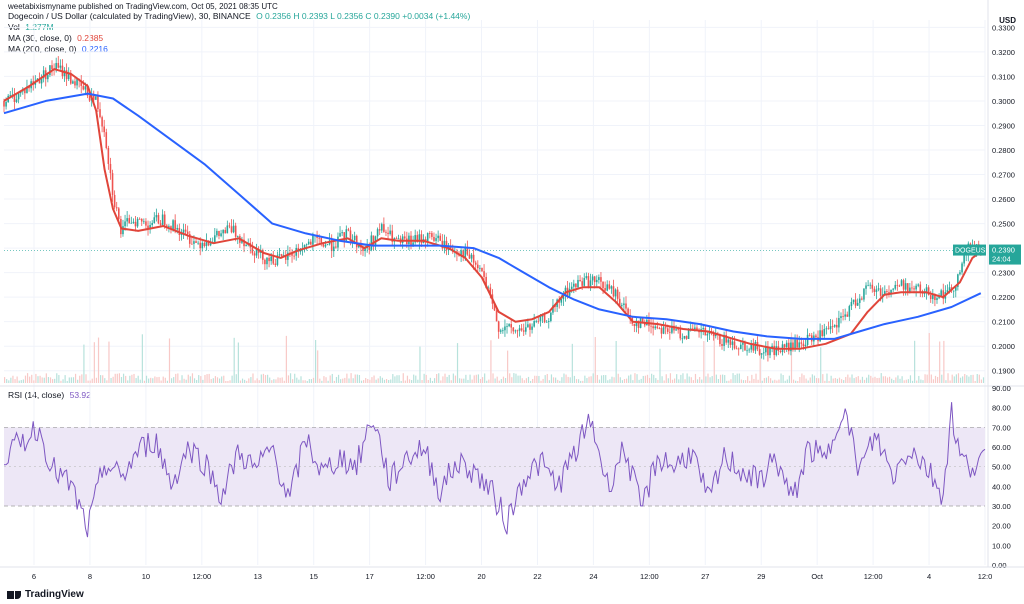 The image size is (1024, 604). I want to click on time-axis-tick-label: 13, so click(258, 576).